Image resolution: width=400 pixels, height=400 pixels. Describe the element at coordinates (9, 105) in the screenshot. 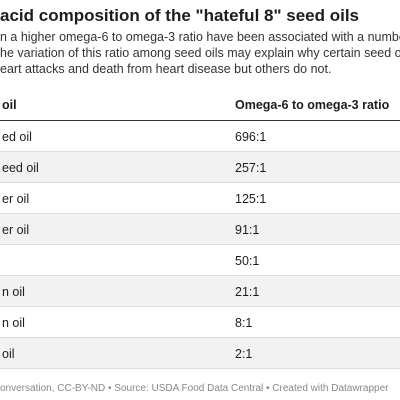

I see `column-header: oil` at that location.